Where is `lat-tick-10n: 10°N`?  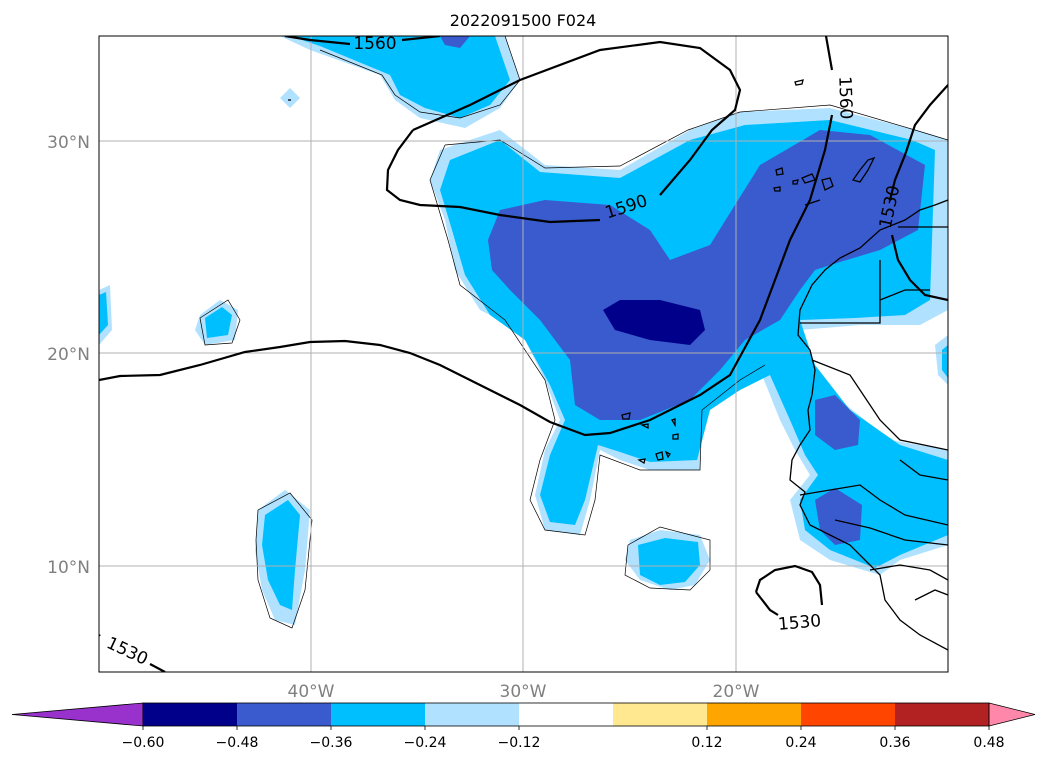
lat-tick-10n: 10°N is located at coordinates (68, 568).